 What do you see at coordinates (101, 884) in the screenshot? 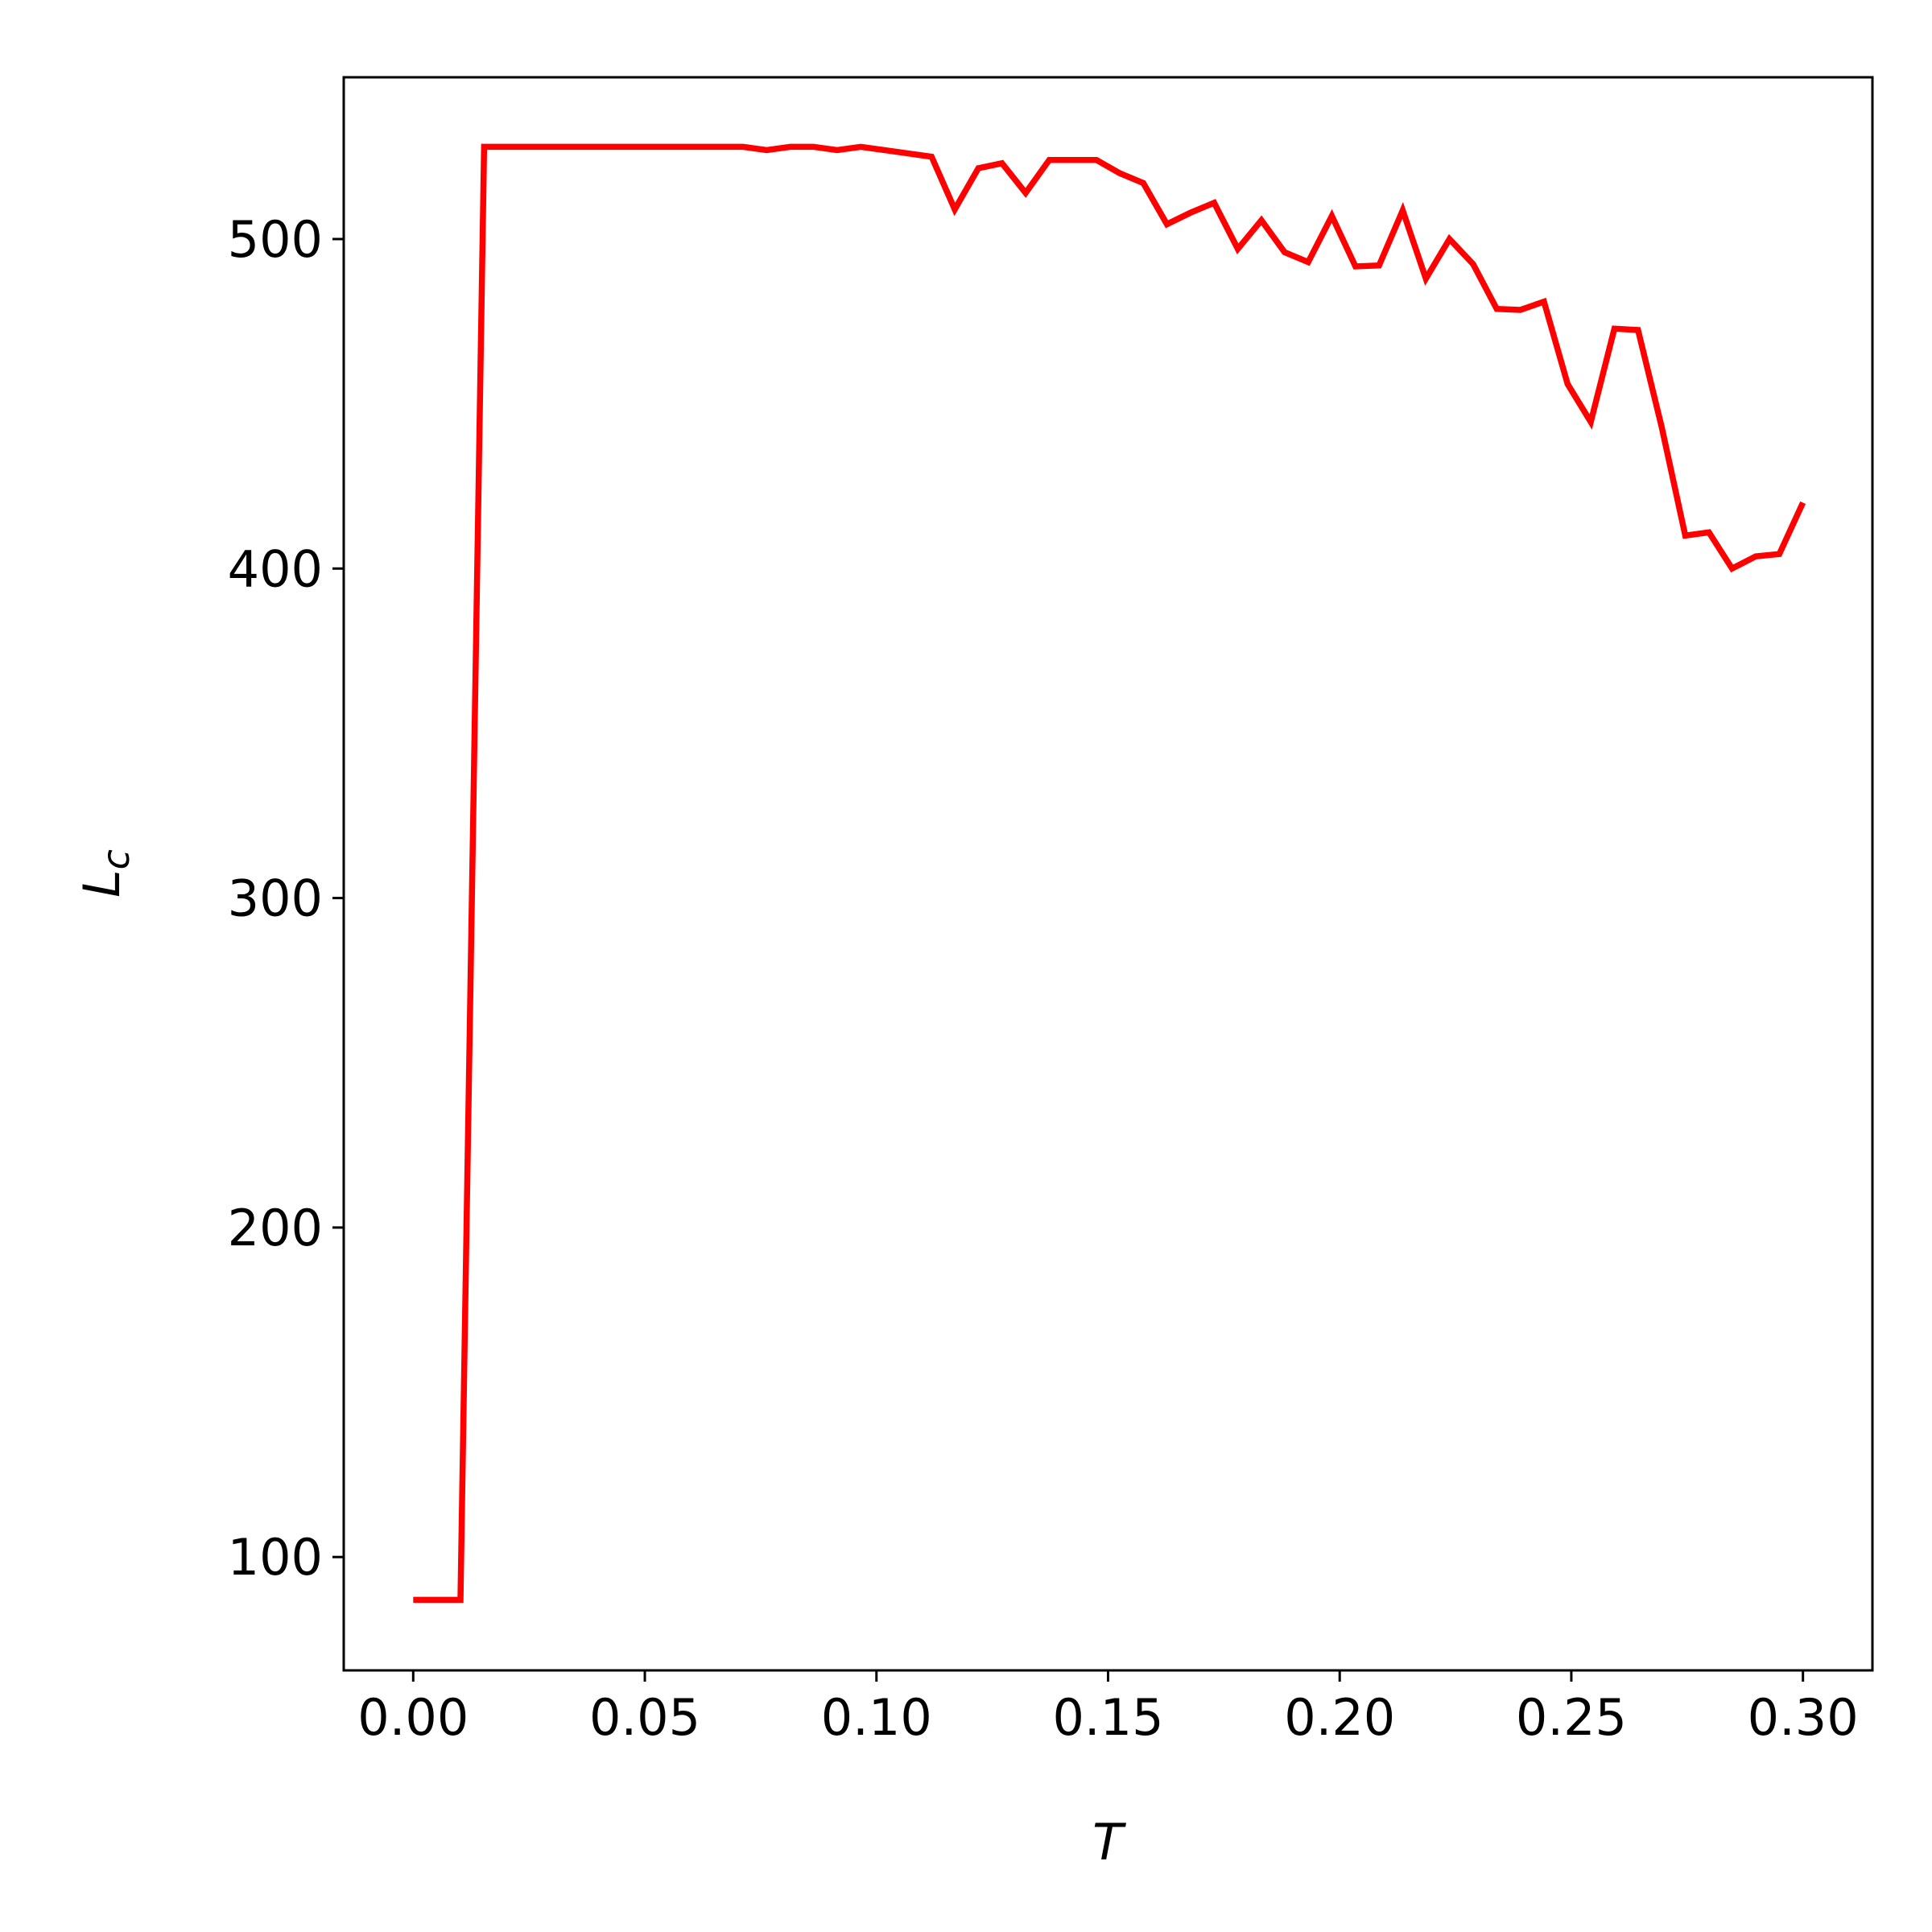
I see `y-axis-label-main: L` at bounding box center [101, 884].